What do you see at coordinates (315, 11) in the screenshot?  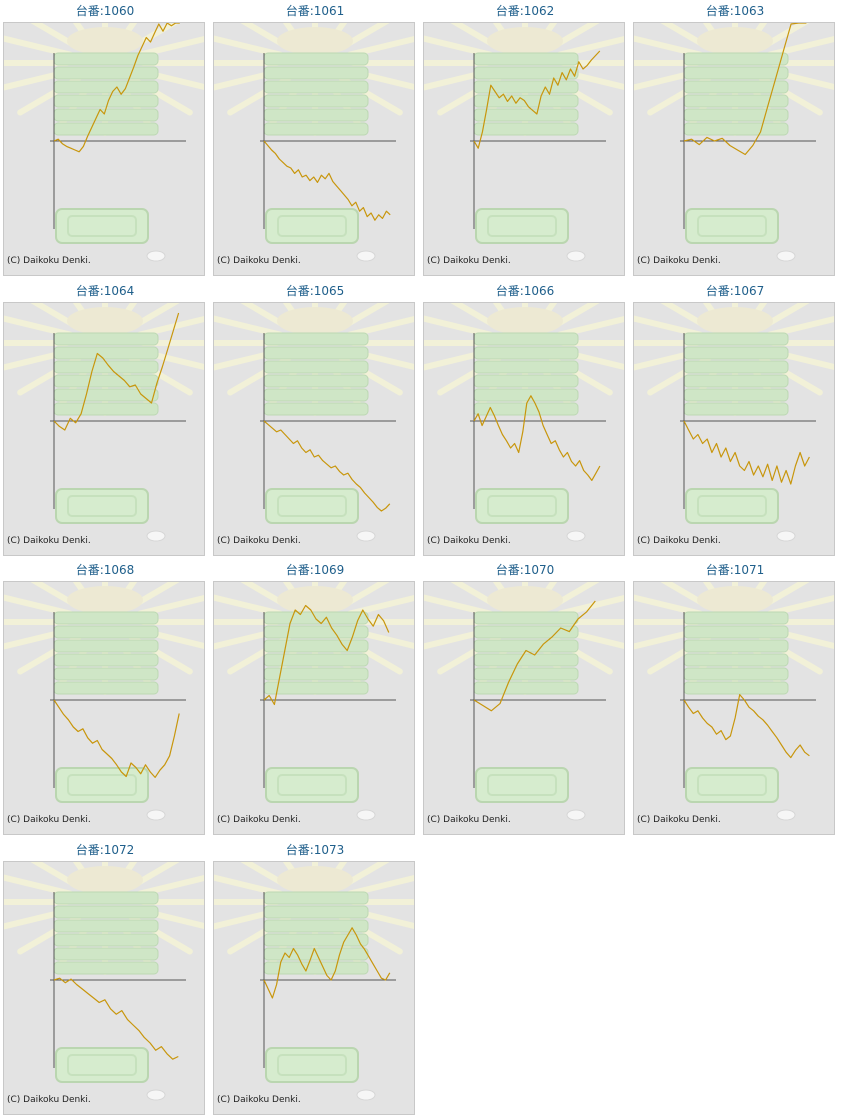 I see `chart-title-link: 台番:1061` at bounding box center [315, 11].